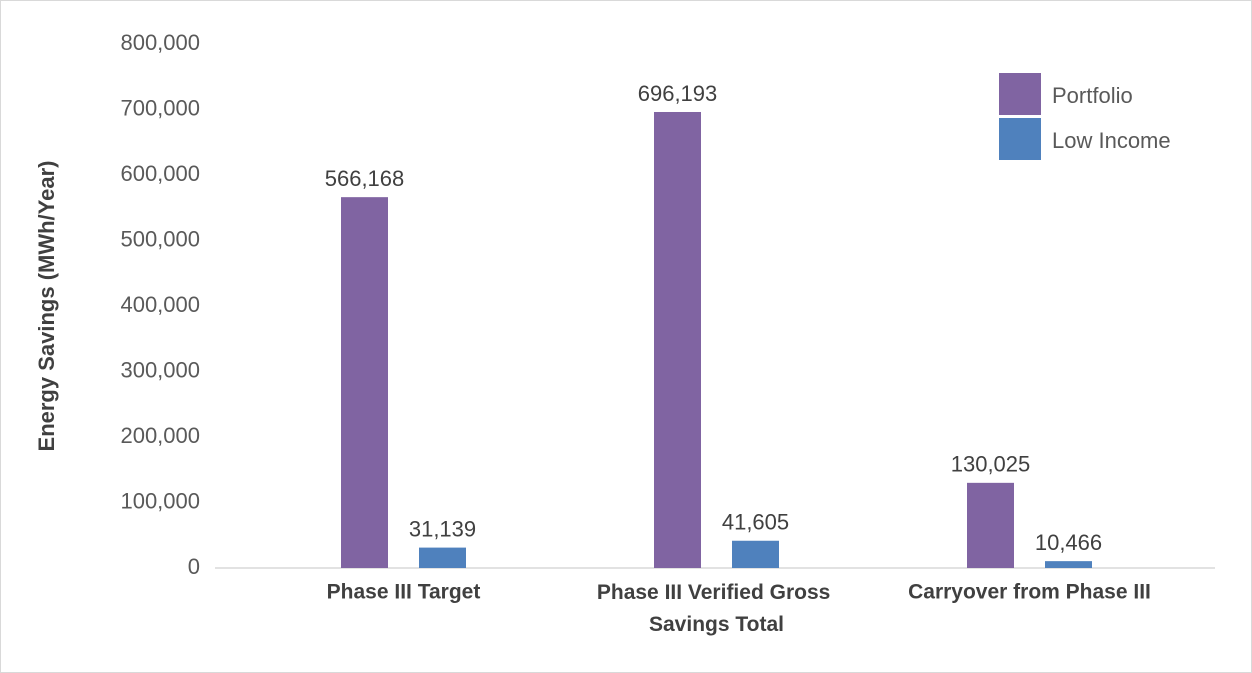 The height and width of the screenshot is (673, 1252). Describe the element at coordinates (991, 464) in the screenshot. I see `data-label: 130,025` at that location.